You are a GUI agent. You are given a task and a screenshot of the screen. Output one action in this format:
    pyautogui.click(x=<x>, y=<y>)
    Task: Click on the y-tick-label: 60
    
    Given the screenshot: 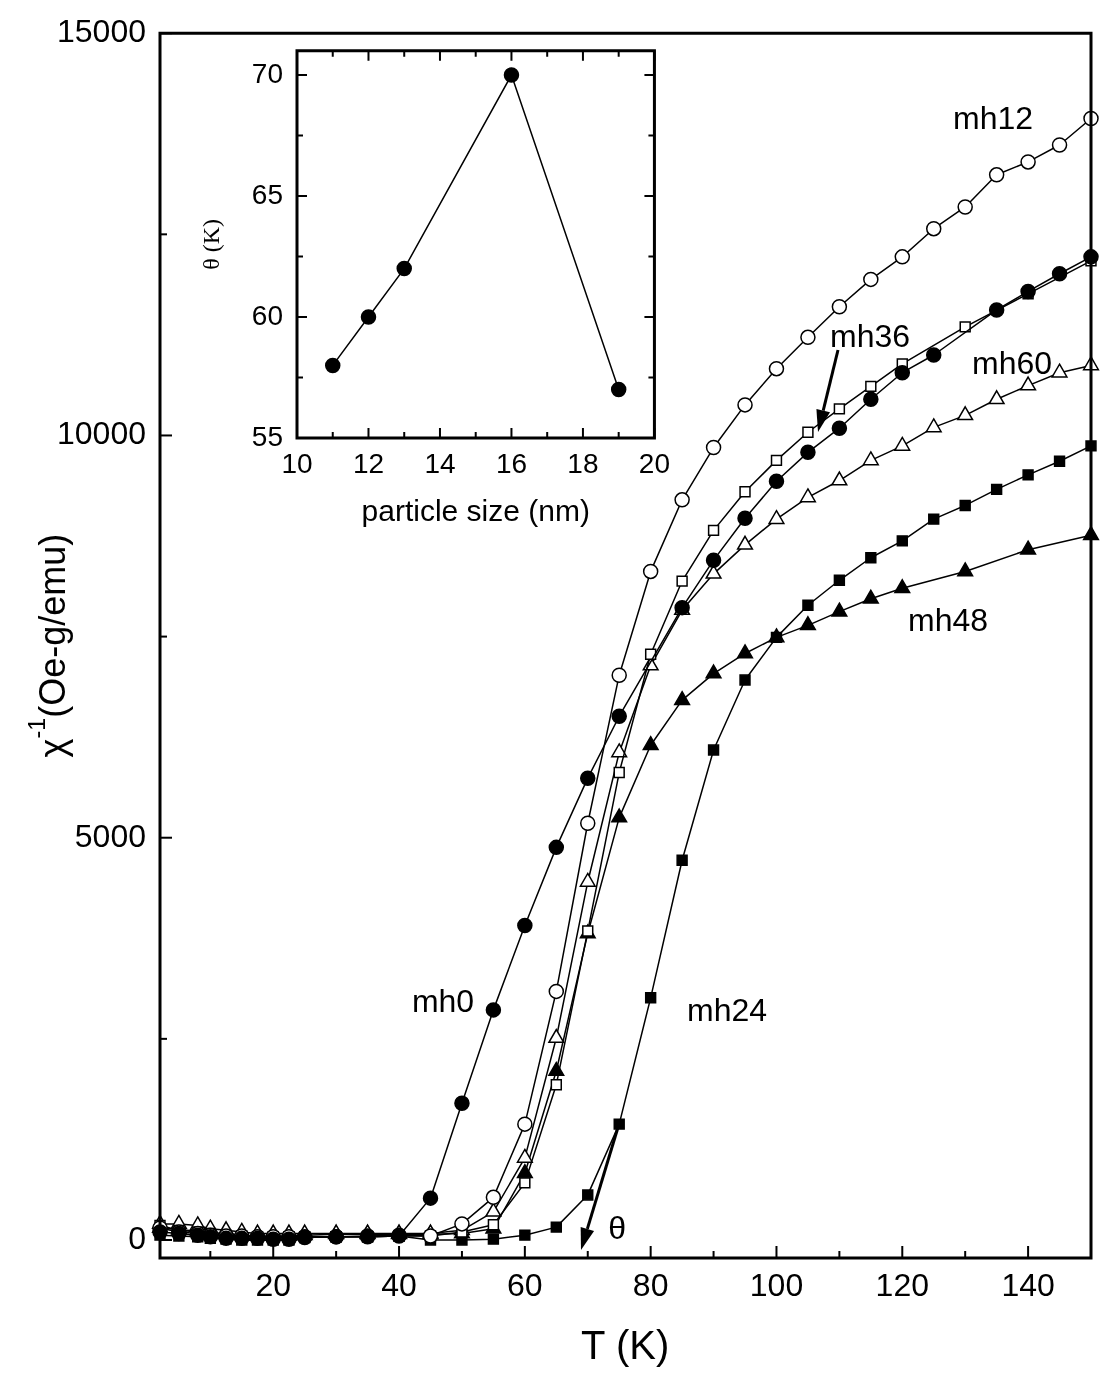 What is the action you would take?
    pyautogui.click(x=267, y=315)
    